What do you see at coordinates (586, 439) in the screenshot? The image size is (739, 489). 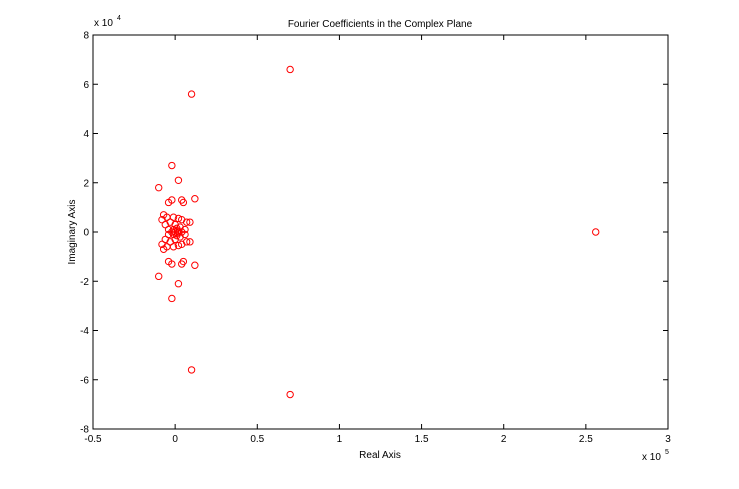 I see `x-tick-label: 2.5` at bounding box center [586, 439].